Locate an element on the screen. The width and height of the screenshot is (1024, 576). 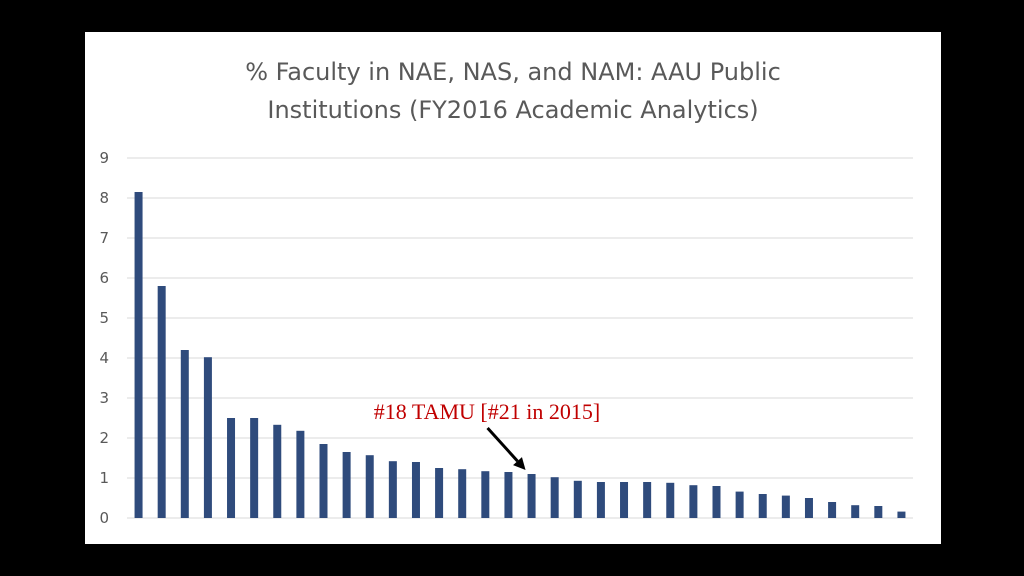
y-tick-label: 7 is located at coordinates (104, 238).